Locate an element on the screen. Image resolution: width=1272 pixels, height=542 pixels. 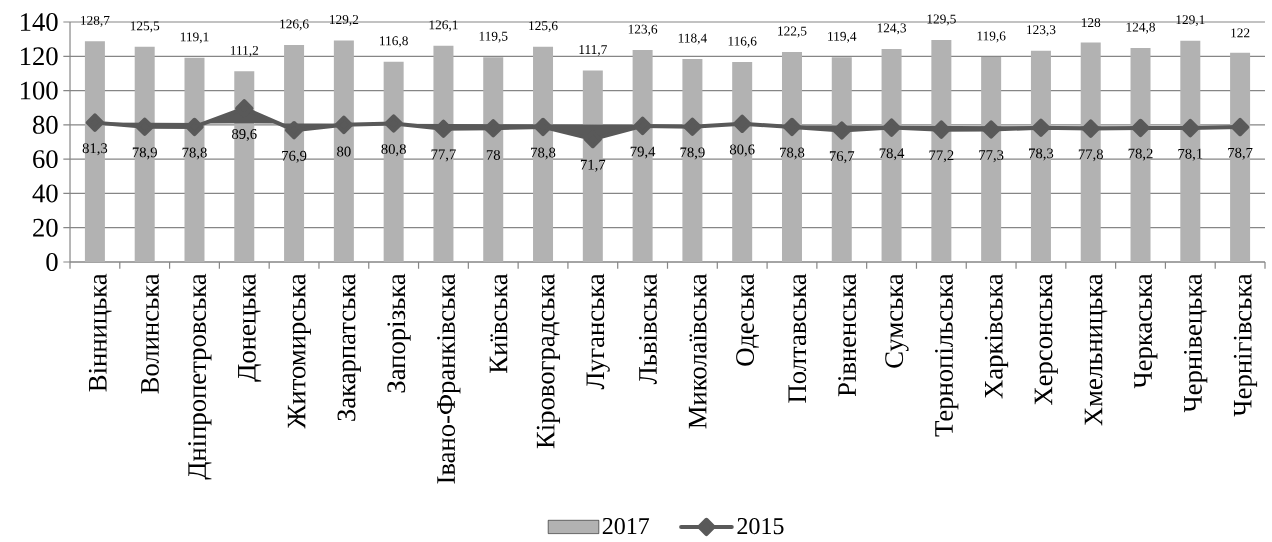
legend-label: 2017 is located at coordinates (626, 526).